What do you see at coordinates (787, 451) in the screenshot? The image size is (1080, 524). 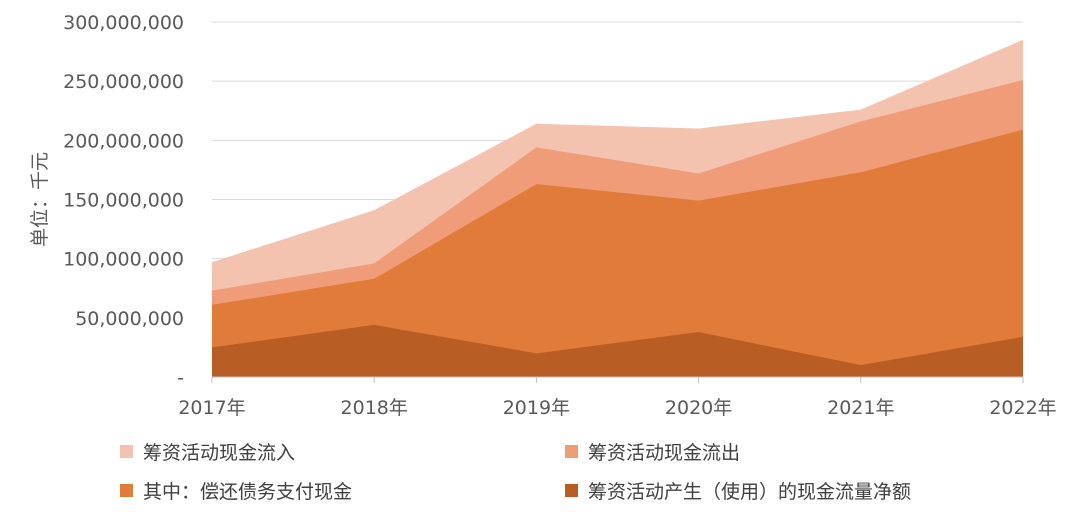 I see `legend-item-outflow: 筹资活动现金流出` at bounding box center [787, 451].